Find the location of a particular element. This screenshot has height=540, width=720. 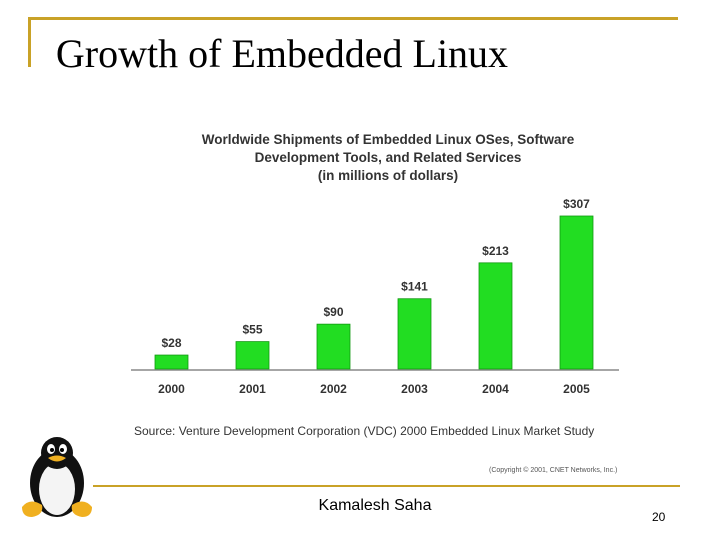

x-tick-label-2005: 2005 is located at coordinates (576, 389).